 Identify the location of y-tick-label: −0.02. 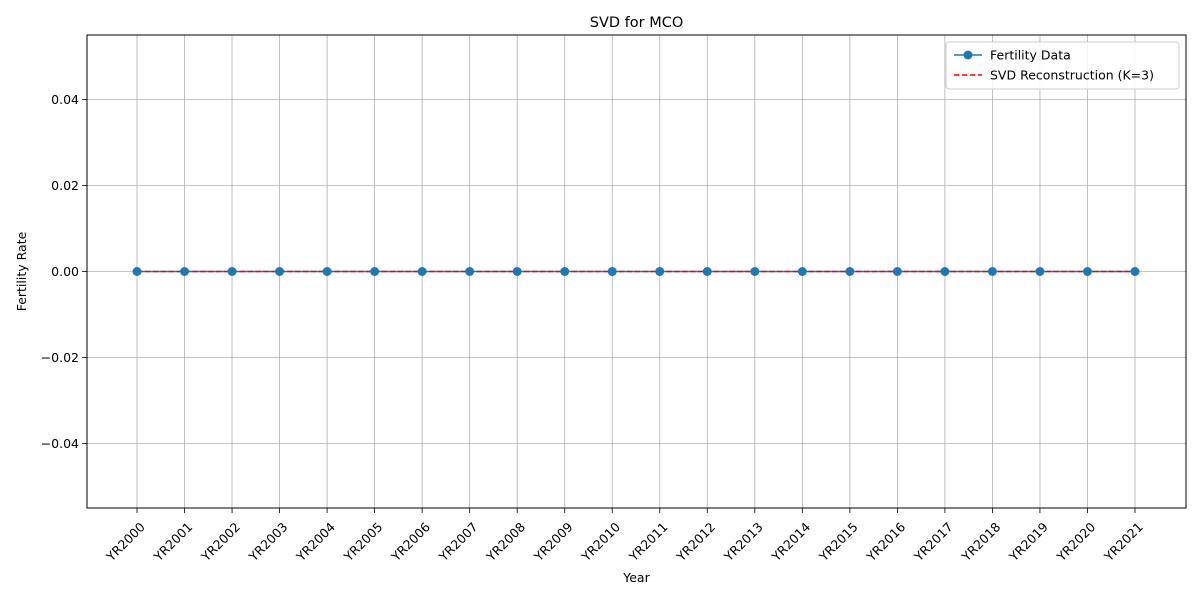
(60, 357).